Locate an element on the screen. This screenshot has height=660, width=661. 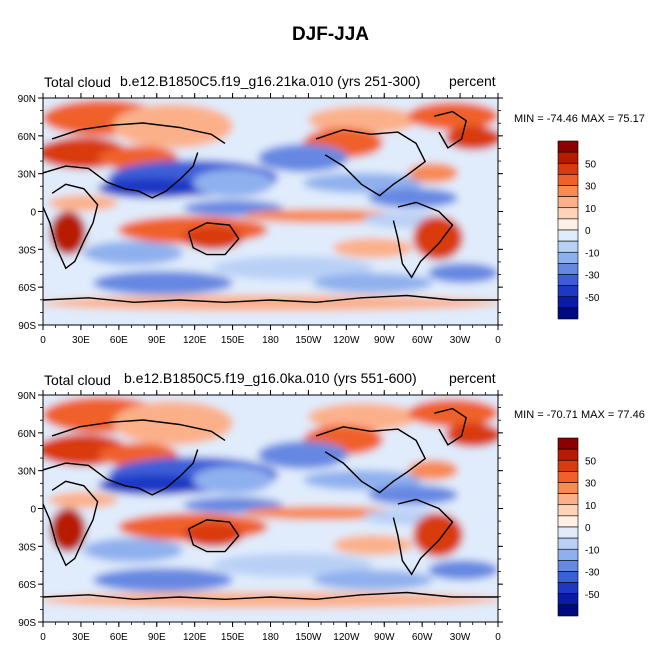
panel-2-colorbar: 50 30 10 0 -10 -30 -50 is located at coordinates (578, 527).